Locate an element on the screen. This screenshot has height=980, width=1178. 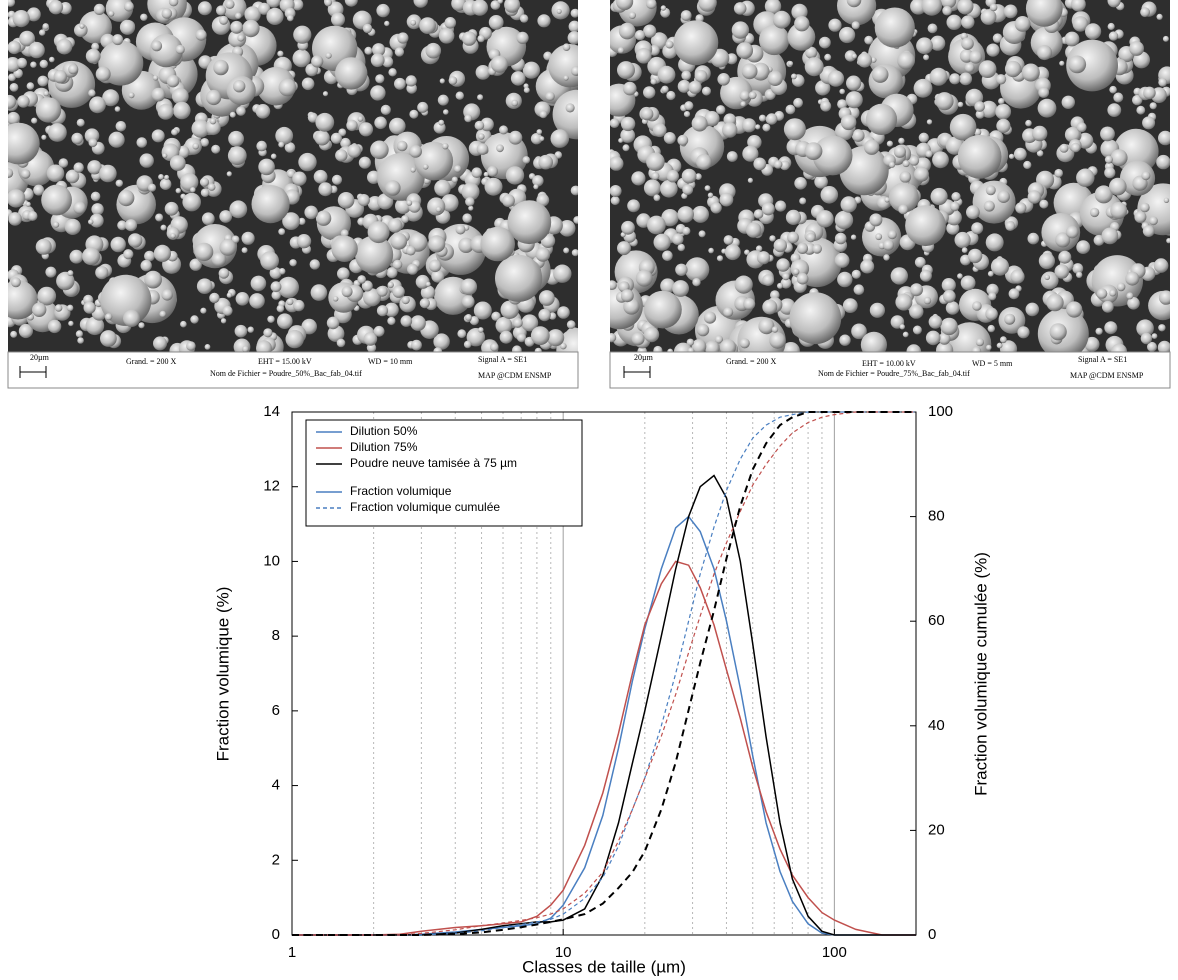
lab: MAP @CDM ENSMP is located at coordinates (515, 375).